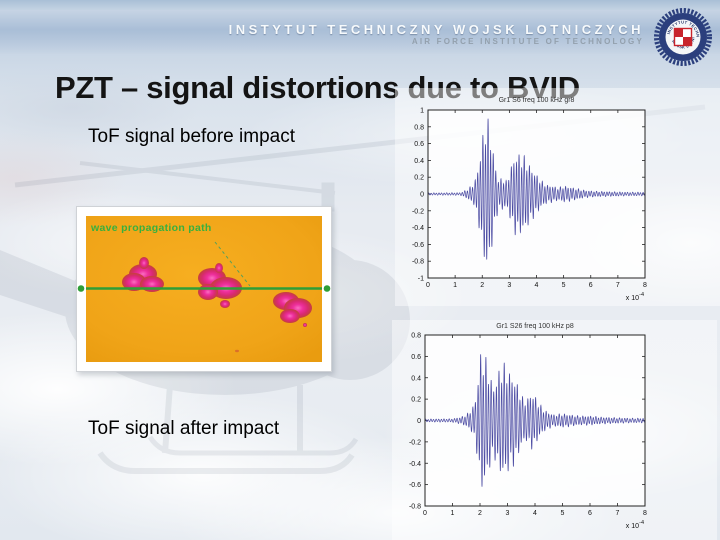 This screenshot has width=720, height=540. What do you see at coordinates (42, 286) in the screenshot?
I see `tail-boom` at bounding box center [42, 286].